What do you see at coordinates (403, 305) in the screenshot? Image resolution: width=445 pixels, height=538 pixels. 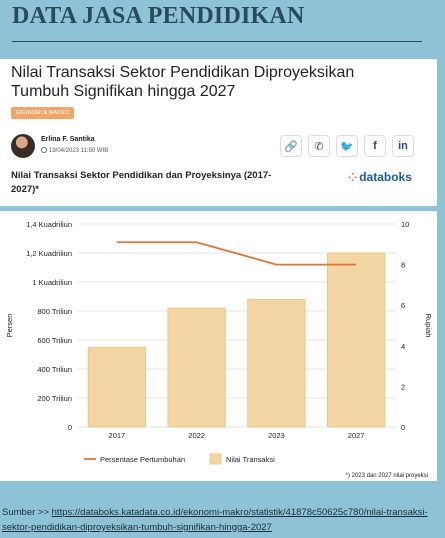 I see `right-tick-label: 6` at bounding box center [403, 305].